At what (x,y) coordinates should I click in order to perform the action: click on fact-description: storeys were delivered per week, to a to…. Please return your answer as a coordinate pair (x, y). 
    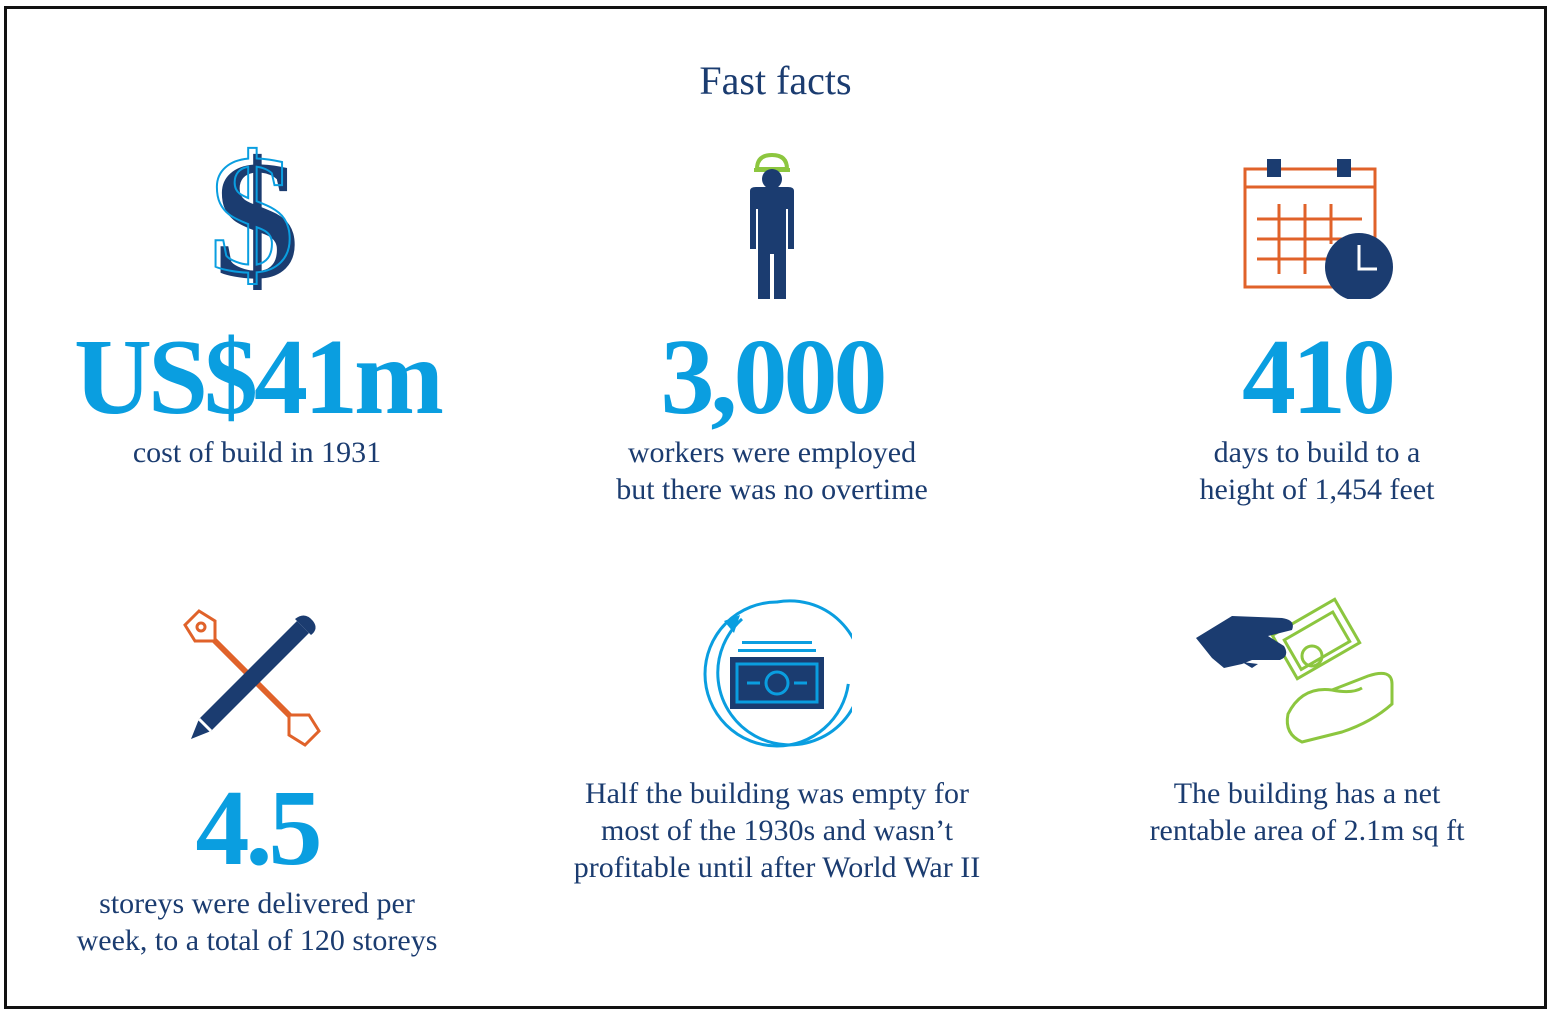
    Looking at the image, I should click on (257, 922).